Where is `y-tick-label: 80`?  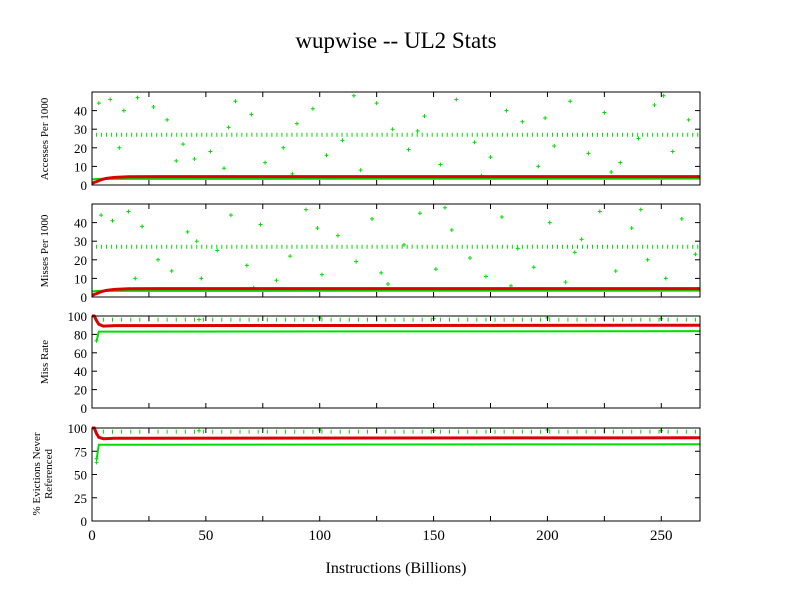 y-tick-label: 80 is located at coordinates (80, 334).